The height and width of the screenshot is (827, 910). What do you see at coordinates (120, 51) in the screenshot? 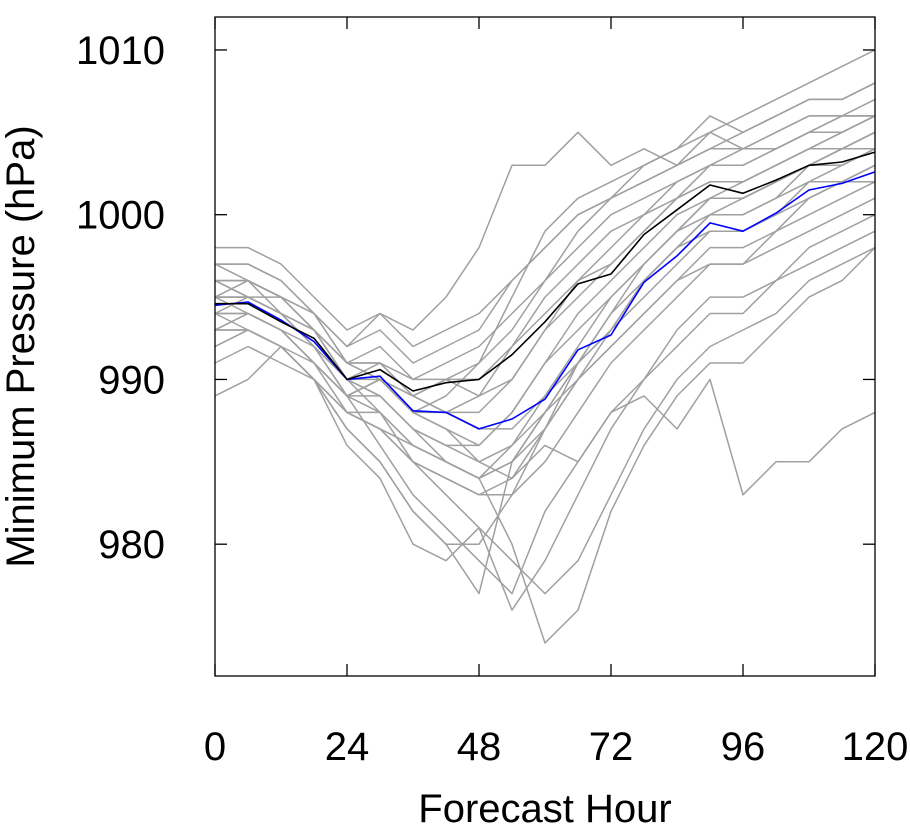
I see `y-tick-label: 1010` at bounding box center [120, 51].